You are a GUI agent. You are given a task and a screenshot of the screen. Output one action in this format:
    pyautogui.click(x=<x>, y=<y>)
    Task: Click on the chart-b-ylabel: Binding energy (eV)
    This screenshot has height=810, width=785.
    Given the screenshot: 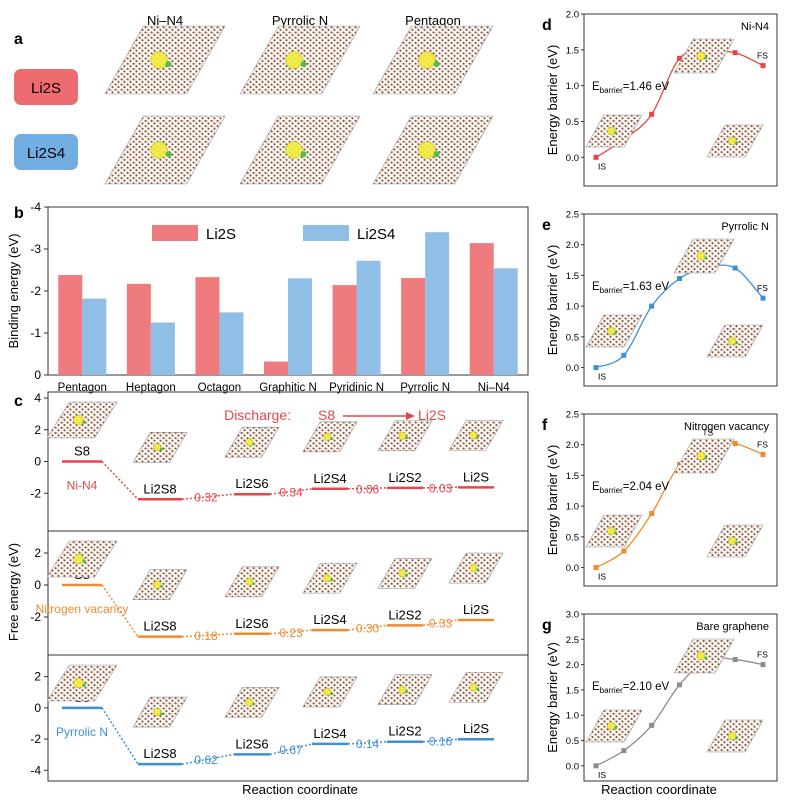 What is the action you would take?
    pyautogui.click(x=13, y=291)
    